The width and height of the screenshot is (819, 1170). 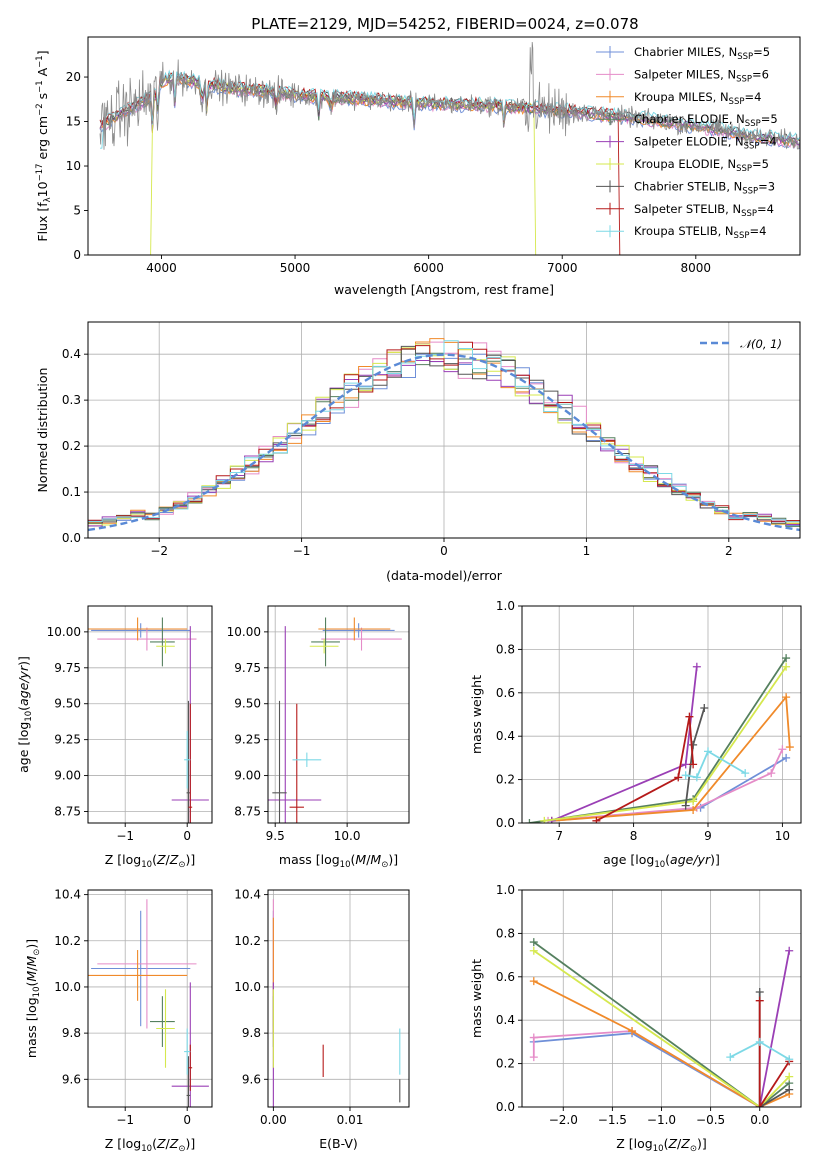 What do you see at coordinates (689, 119) in the screenshot?
I see `label-part: Chabrier ELODIE, N` at bounding box center [689, 119].